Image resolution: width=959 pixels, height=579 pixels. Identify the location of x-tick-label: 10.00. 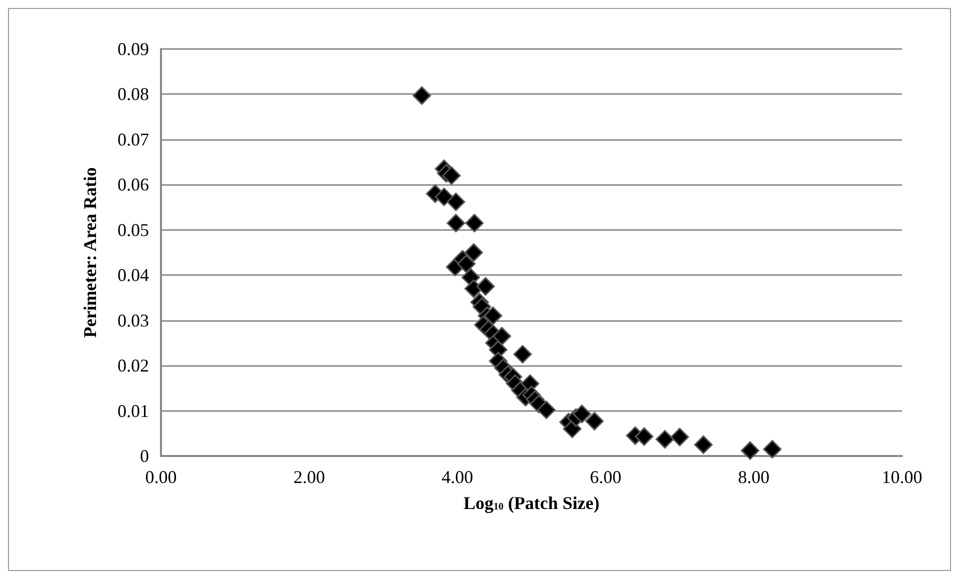
(902, 477).